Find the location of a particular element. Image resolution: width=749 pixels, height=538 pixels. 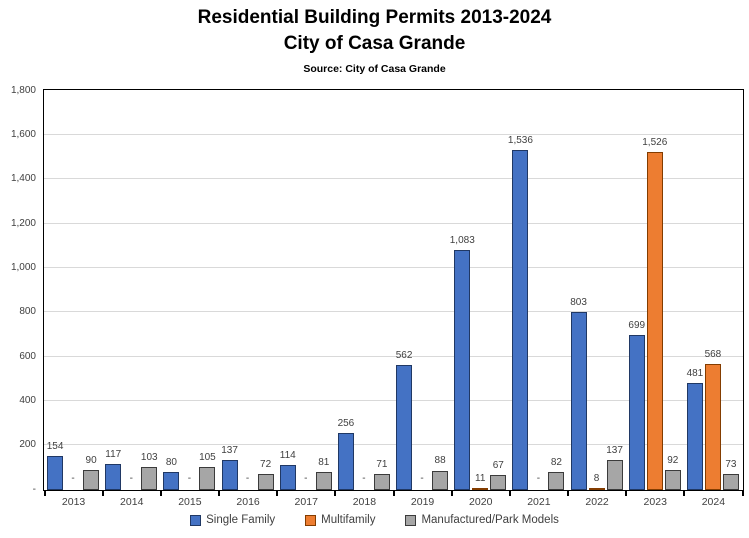

bar-manufactured-park-models-2022 is located at coordinates (614, 474).